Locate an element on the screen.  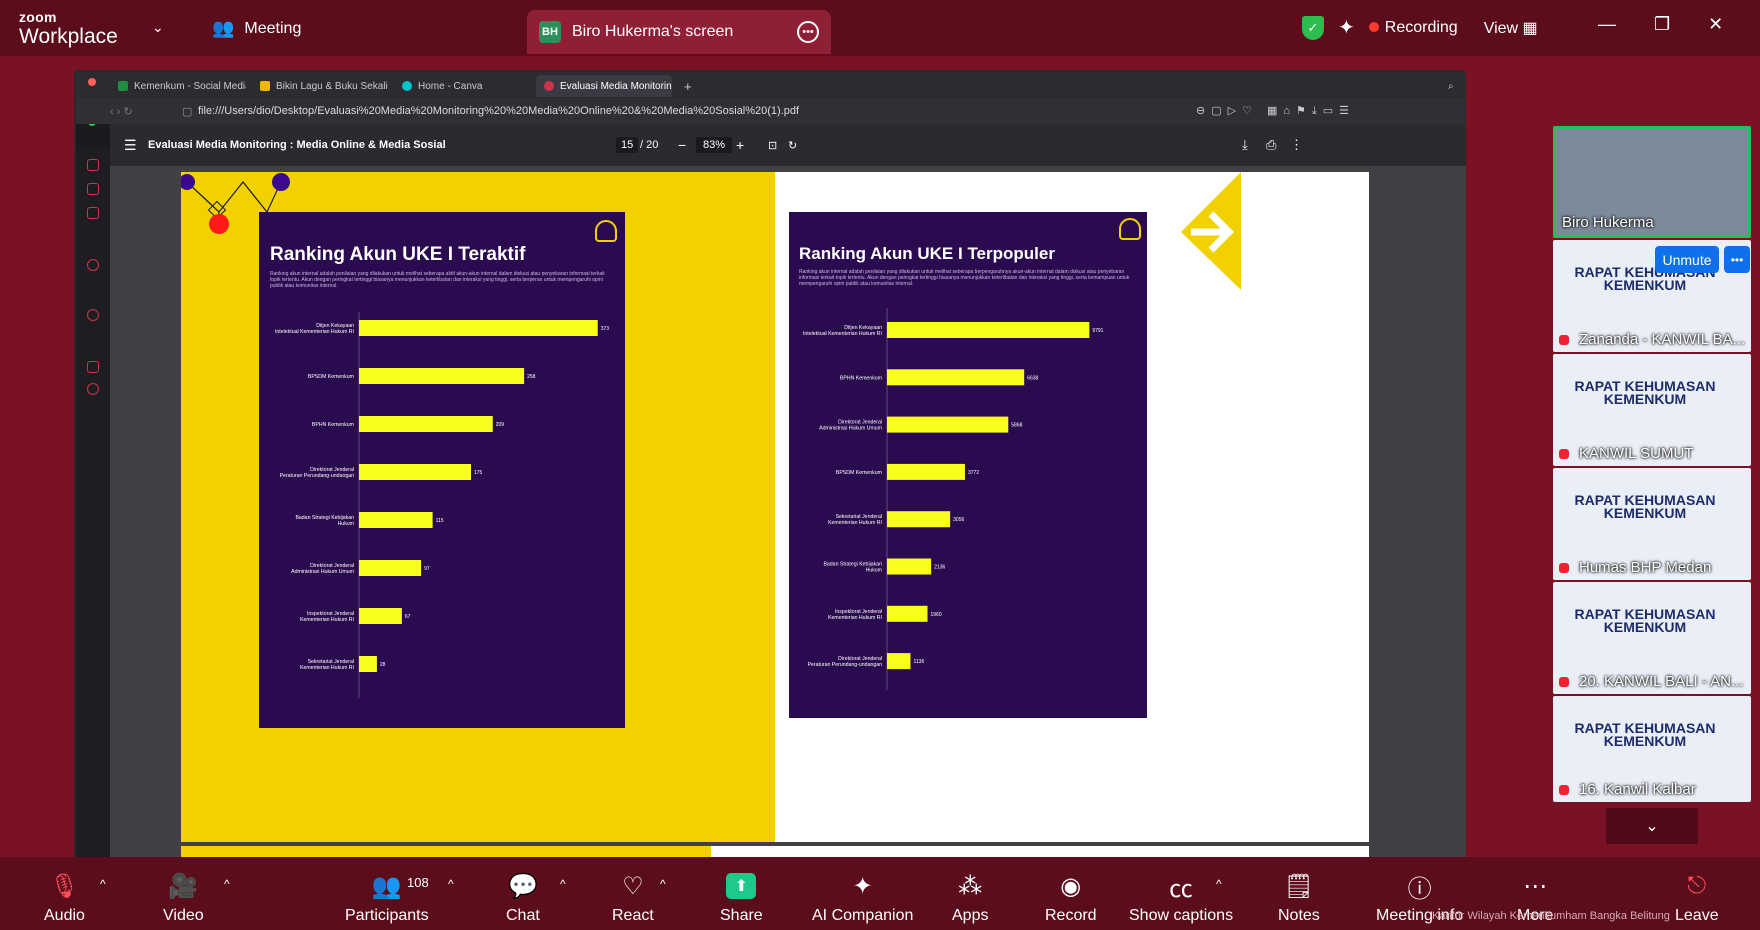
video-tile: RAPAT KEHUMASAN KEMENKUM Humas BHP Medan is located at coordinates (1652, 524).